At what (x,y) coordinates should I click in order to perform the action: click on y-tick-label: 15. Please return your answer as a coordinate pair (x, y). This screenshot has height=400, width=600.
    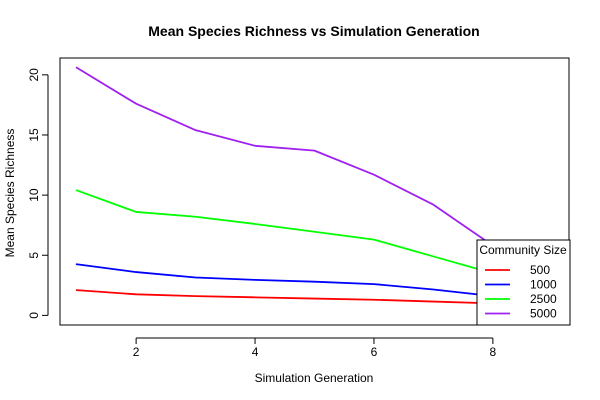
    Looking at the image, I should click on (34, 135).